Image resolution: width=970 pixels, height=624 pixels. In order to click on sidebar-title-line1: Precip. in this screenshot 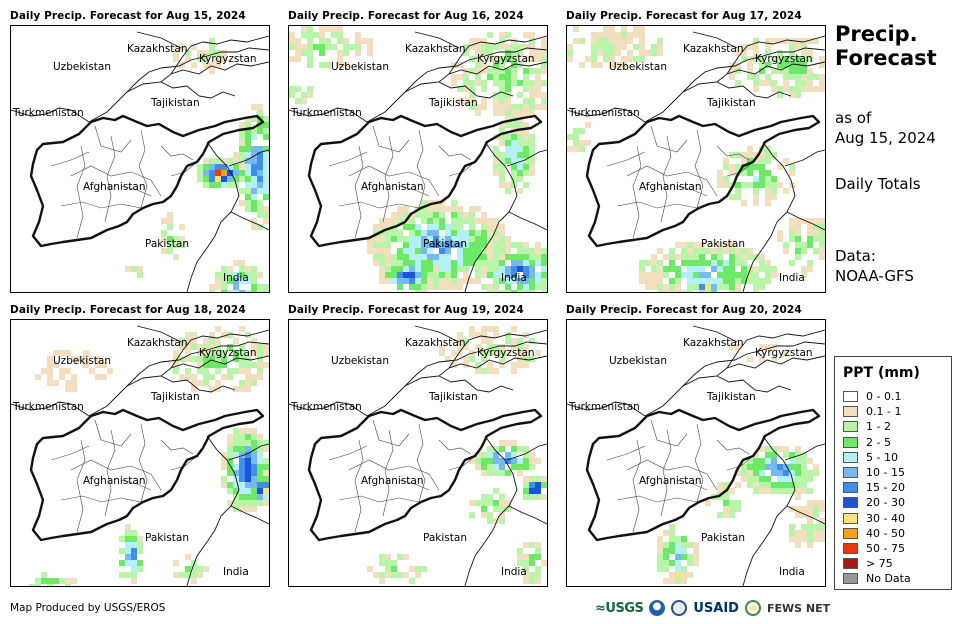, I will do `click(876, 34)`.